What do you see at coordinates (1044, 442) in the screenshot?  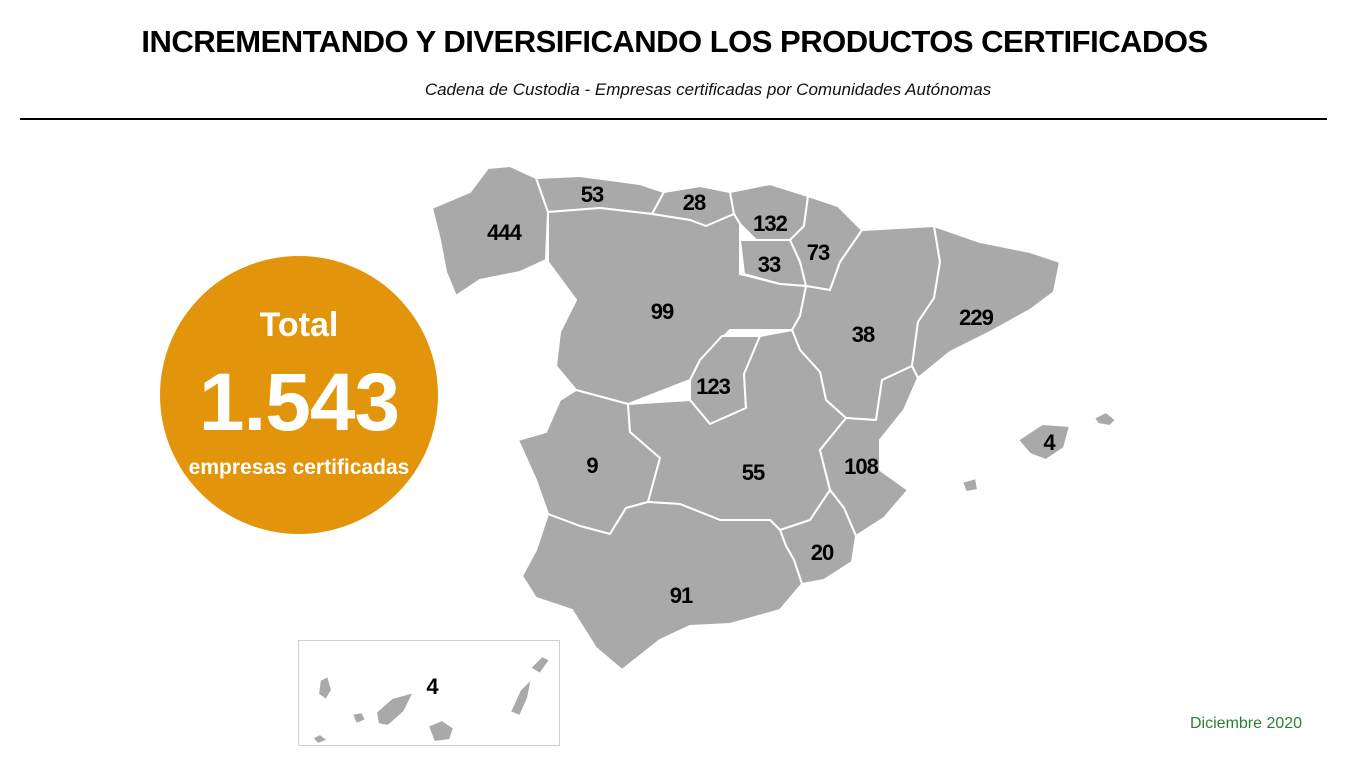 I see `region-islas-baleares` at bounding box center [1044, 442].